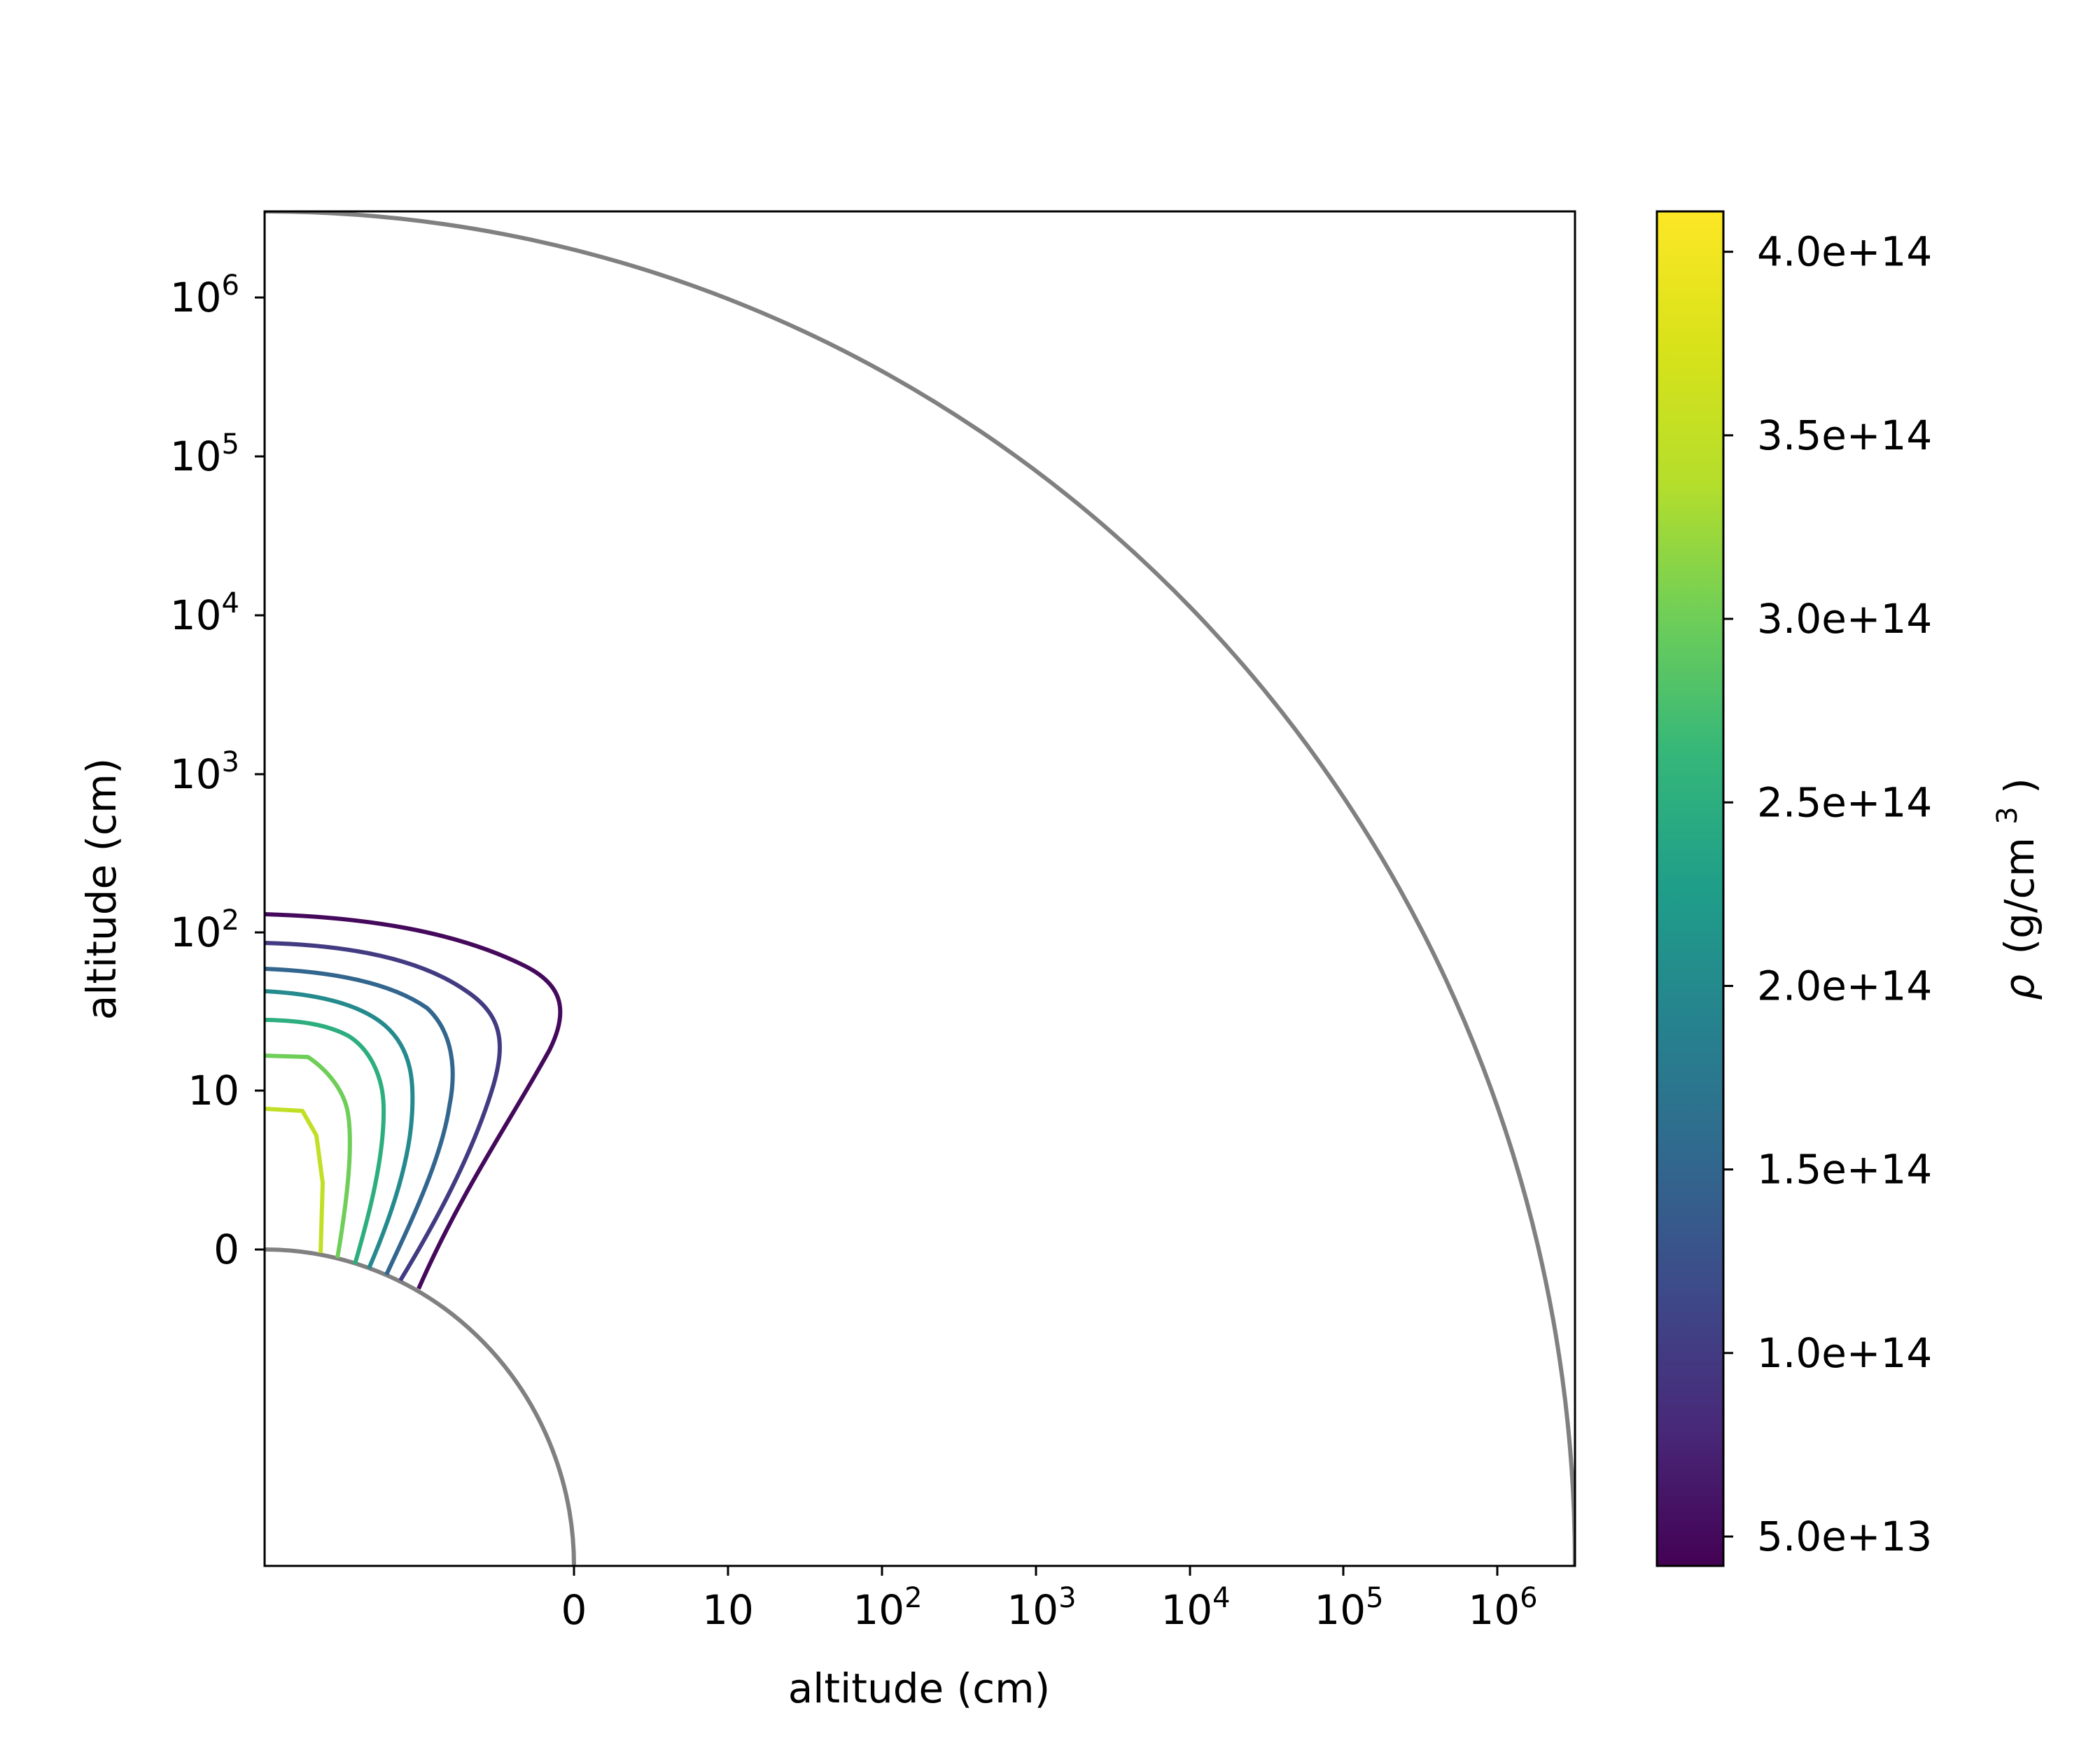  I want to click on x-tick-label: 10⁵, so click(1348, 1608).